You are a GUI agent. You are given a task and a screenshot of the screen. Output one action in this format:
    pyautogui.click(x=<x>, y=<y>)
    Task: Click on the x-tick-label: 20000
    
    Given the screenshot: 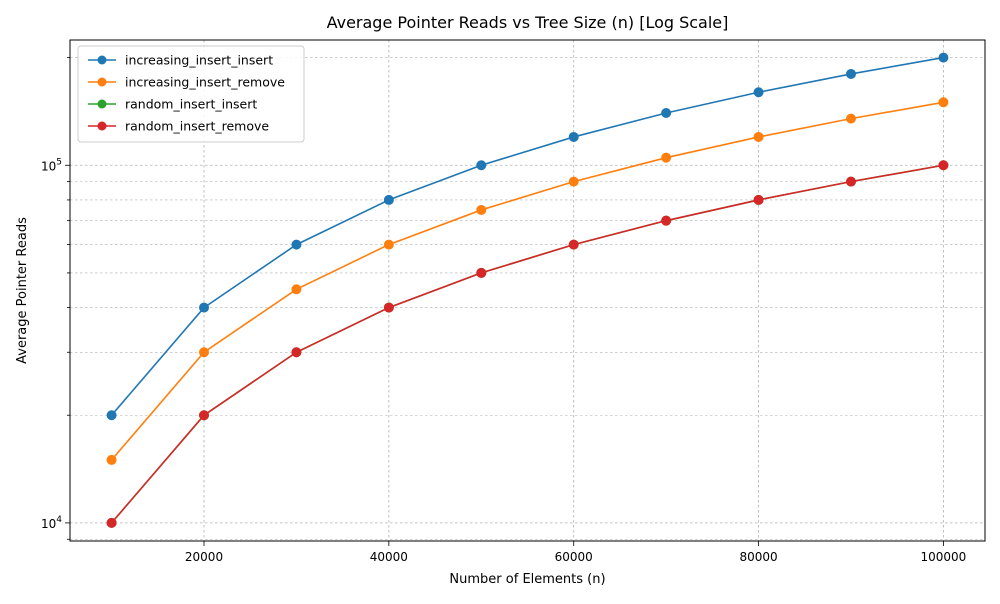 What is the action you would take?
    pyautogui.click(x=204, y=557)
    